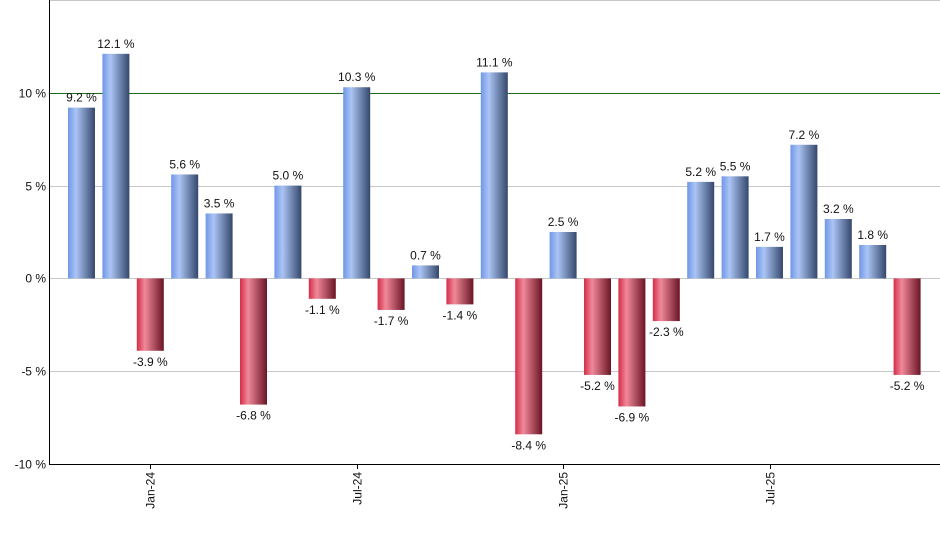 Image resolution: width=940 pixels, height=555 pixels. Describe the element at coordinates (33, 94) in the screenshot. I see `y-tick-label: 10 %` at that location.